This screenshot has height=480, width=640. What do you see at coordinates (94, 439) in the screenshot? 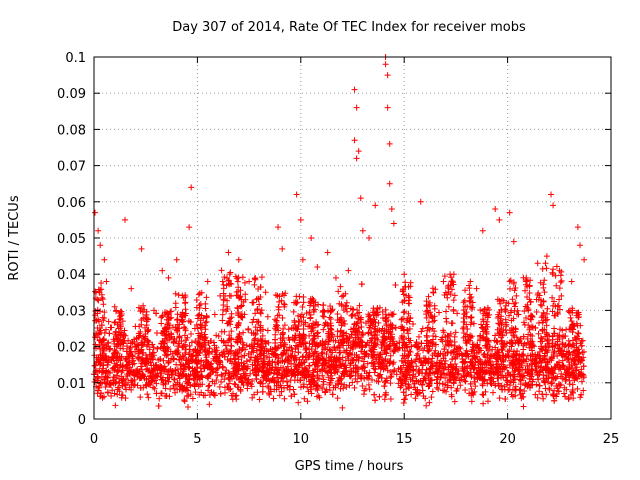
I see `x-tick-label: 0` at bounding box center [94, 439].